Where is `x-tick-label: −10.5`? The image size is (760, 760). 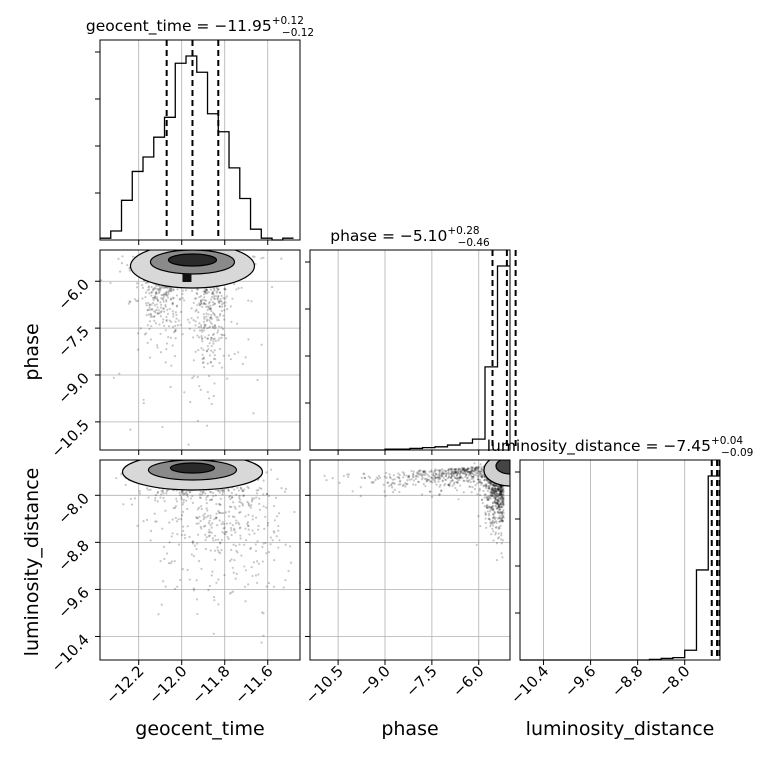
x-tick-label: −10.5 is located at coordinates (324, 684).